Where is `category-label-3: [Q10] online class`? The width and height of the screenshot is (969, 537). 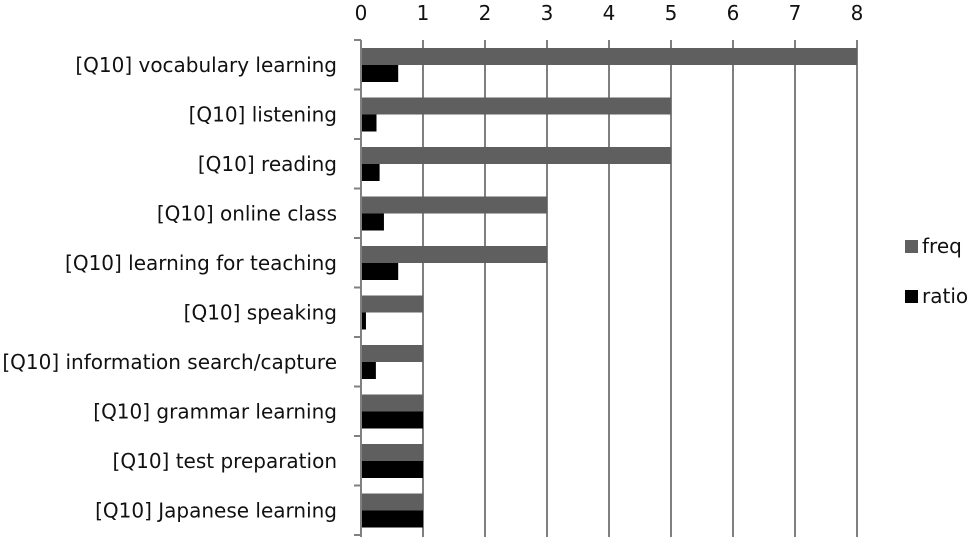
category-label-3: [Q10] online class is located at coordinates (247, 214).